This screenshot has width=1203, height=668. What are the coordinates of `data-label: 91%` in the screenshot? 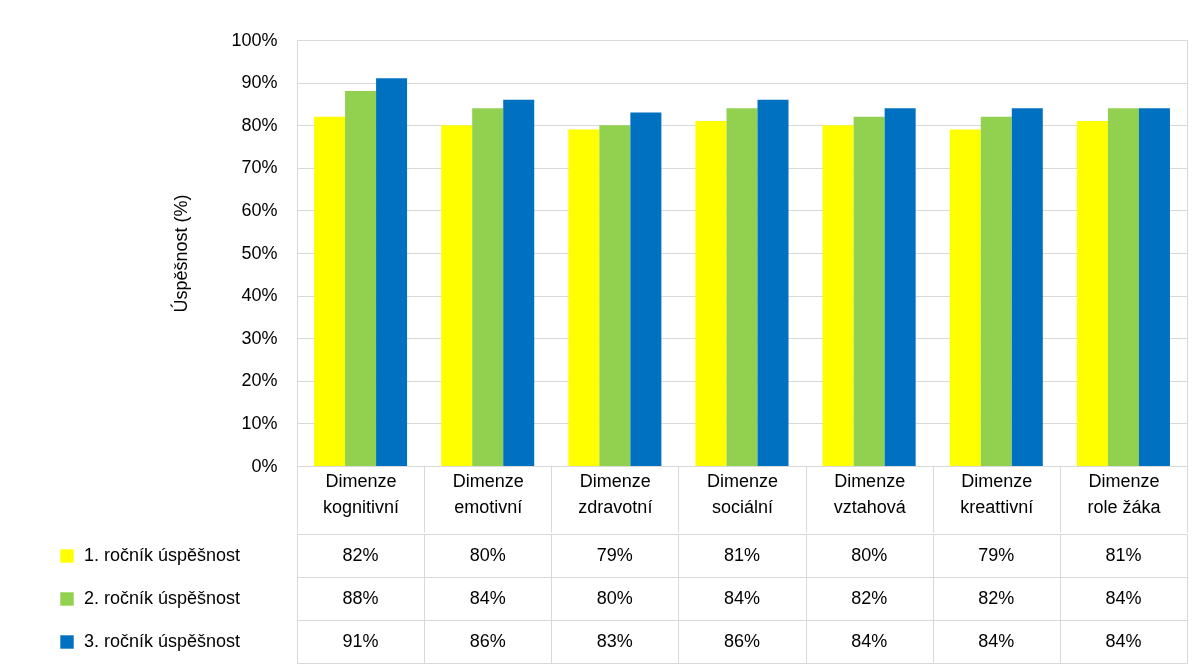 It's located at (360, 640).